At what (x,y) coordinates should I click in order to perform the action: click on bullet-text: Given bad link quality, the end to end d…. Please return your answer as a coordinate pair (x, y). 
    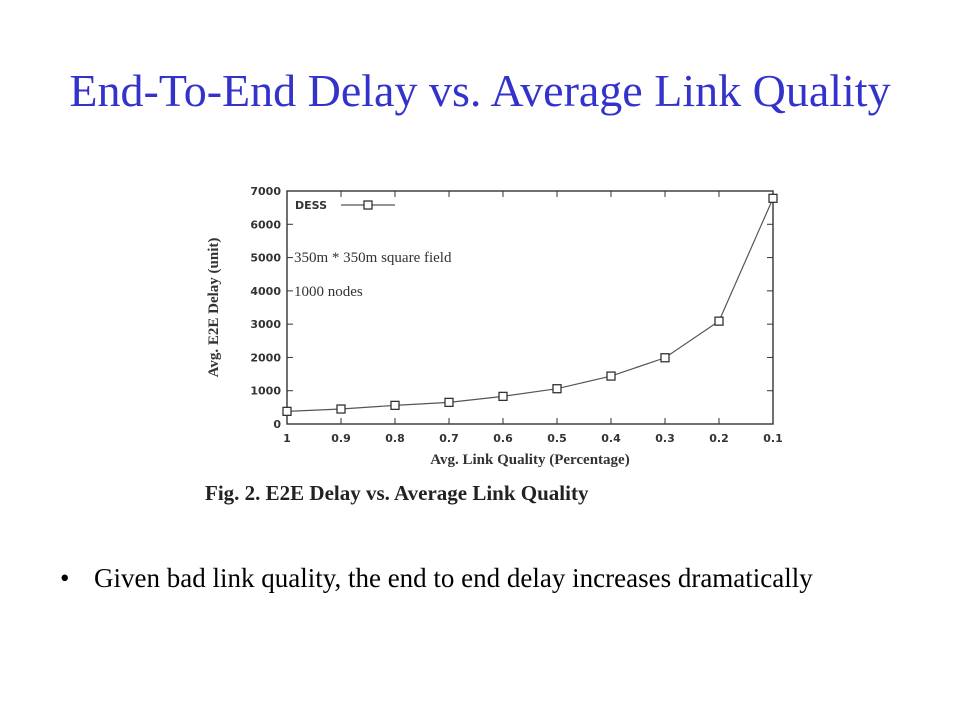
    Looking at the image, I should click on (453, 578).